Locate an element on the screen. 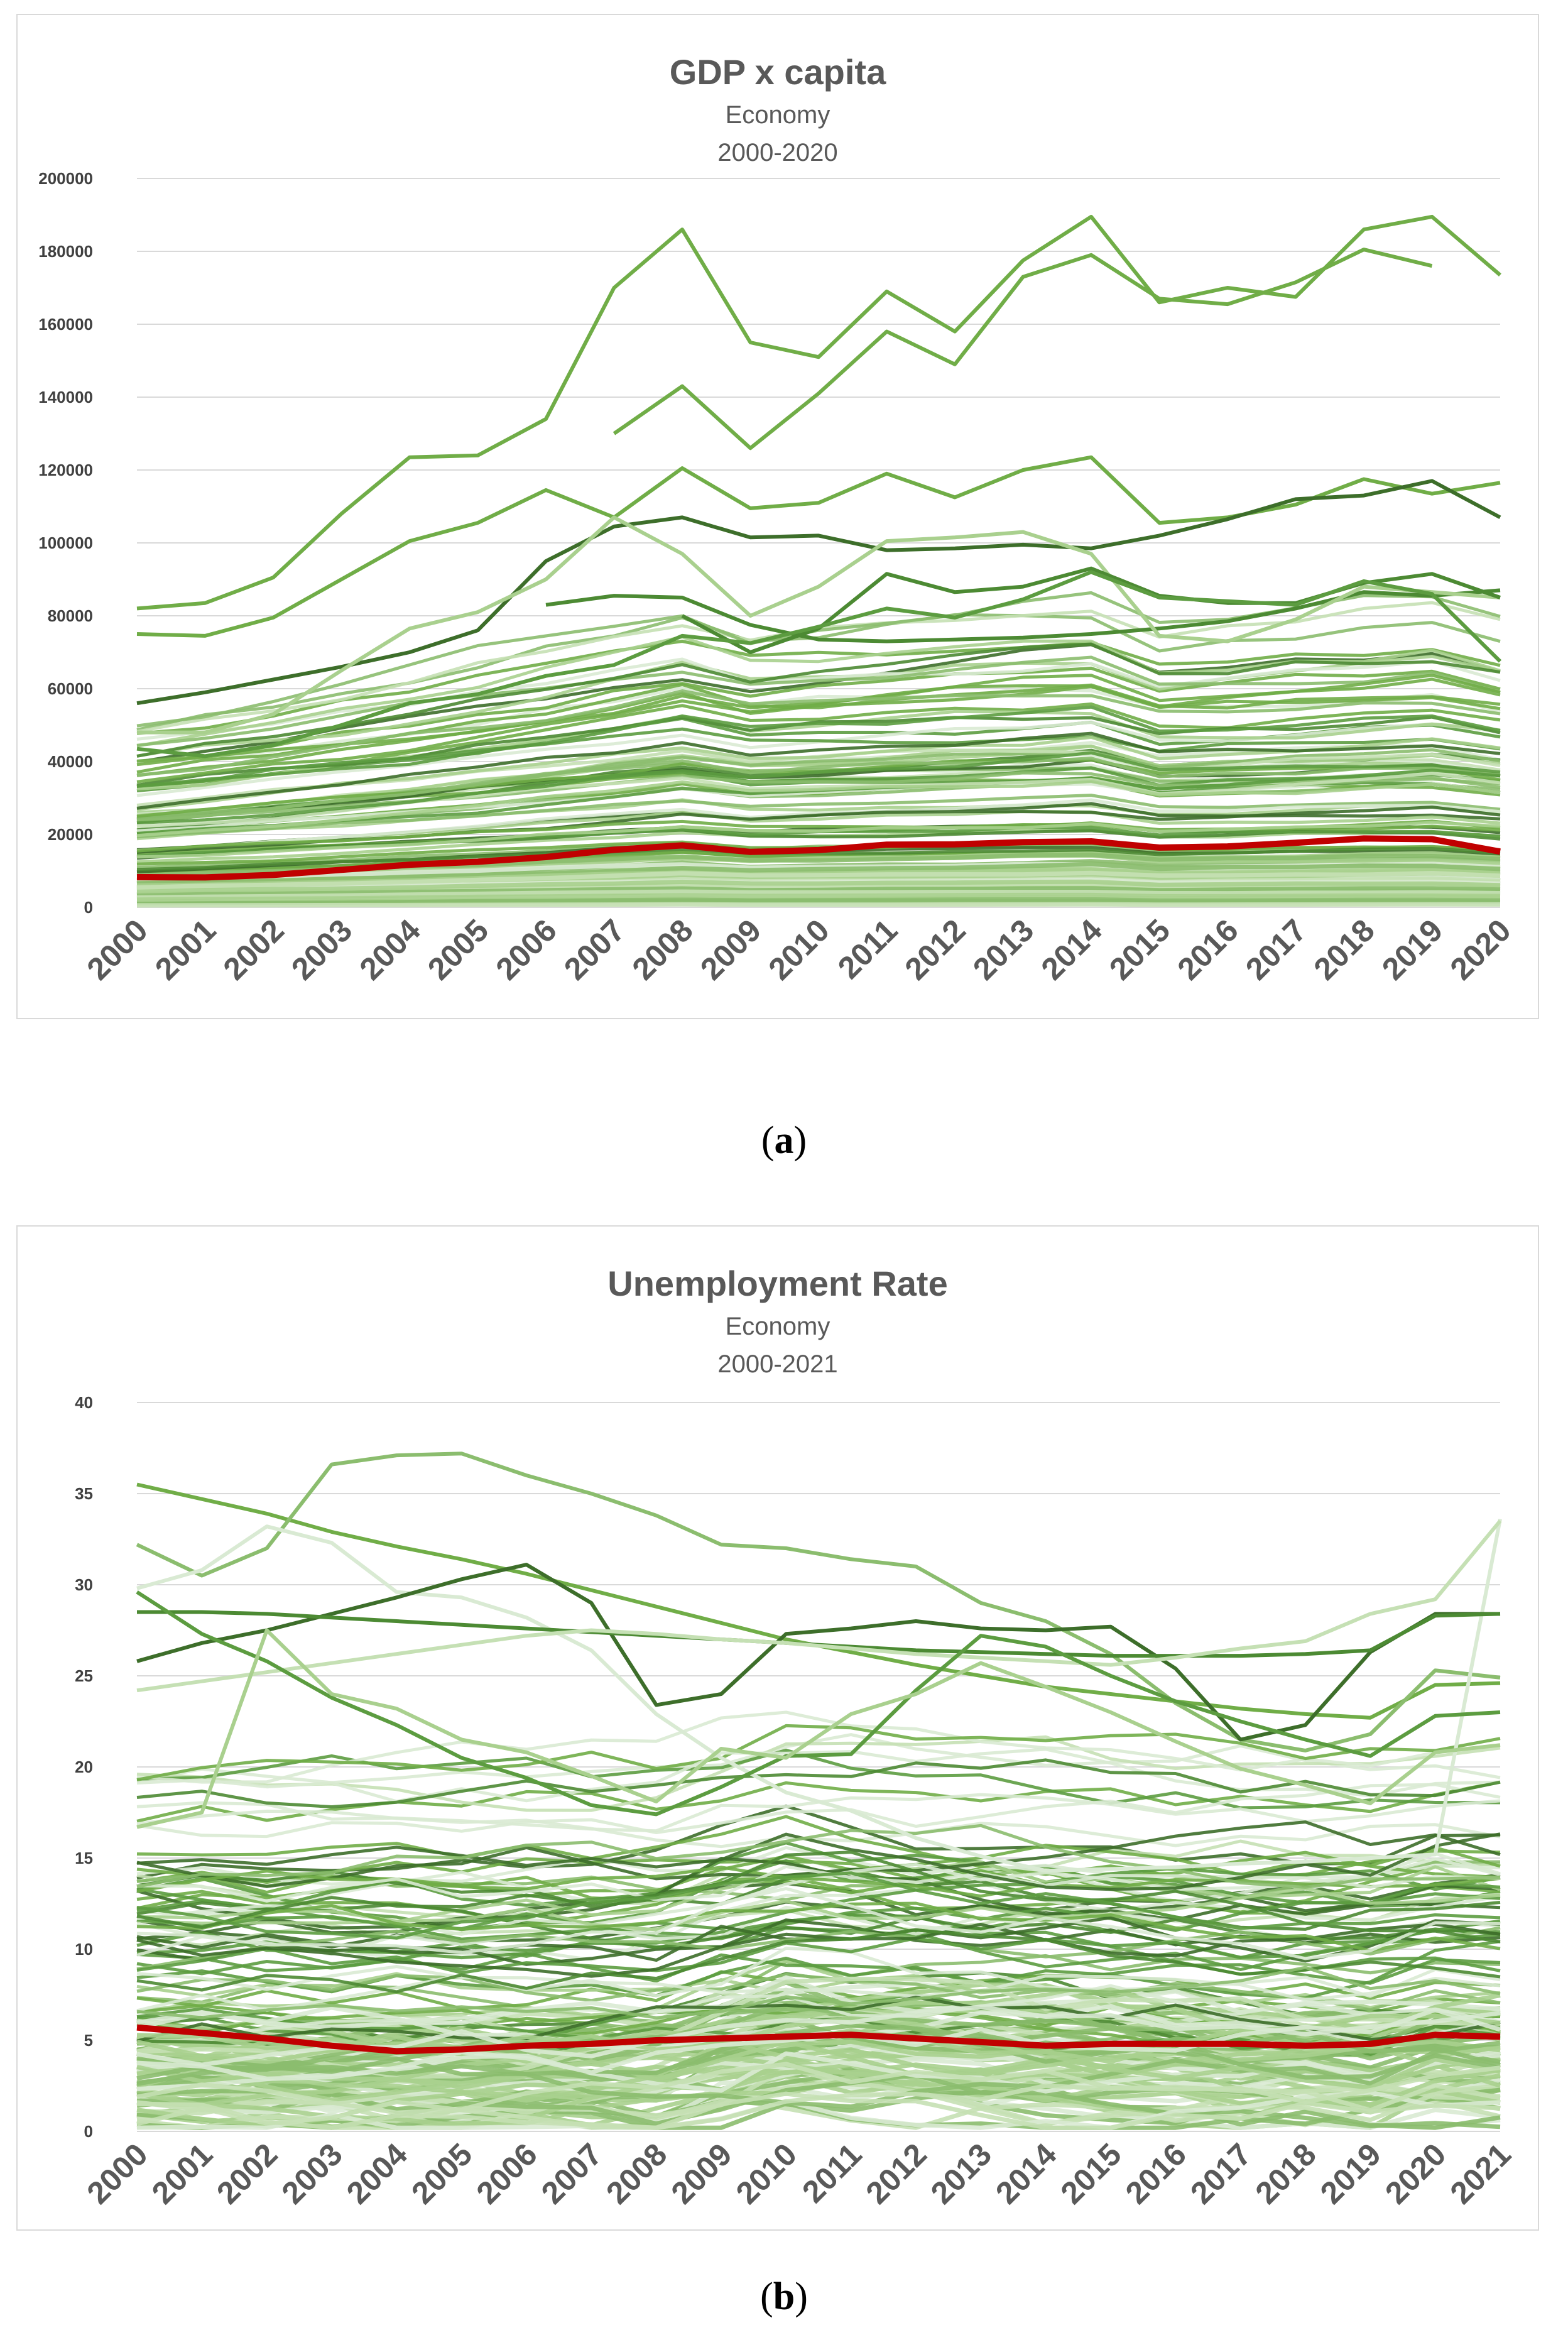  chart-period: 2000-2021 is located at coordinates (777, 1364).